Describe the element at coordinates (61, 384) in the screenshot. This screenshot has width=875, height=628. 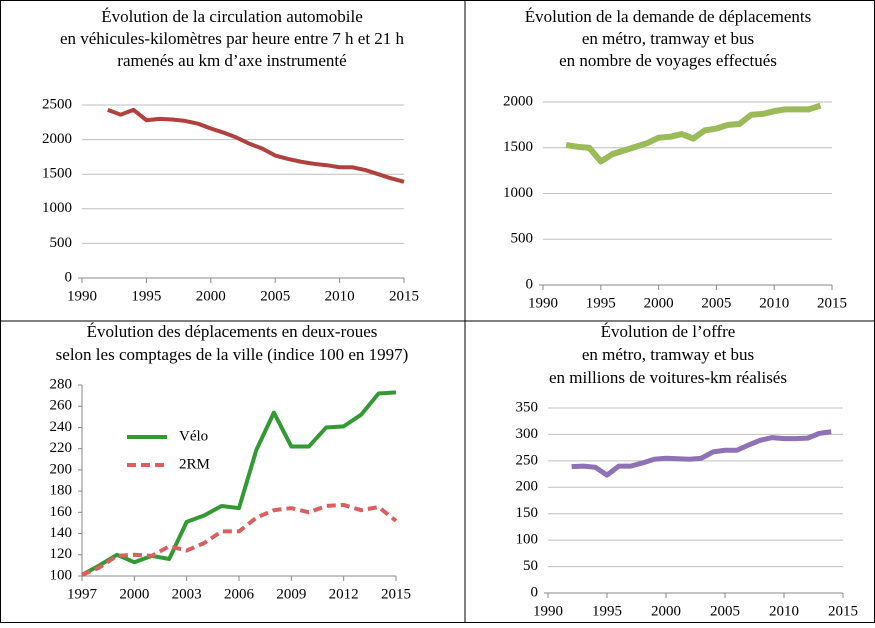
I see `y-tick-label: 280` at that location.